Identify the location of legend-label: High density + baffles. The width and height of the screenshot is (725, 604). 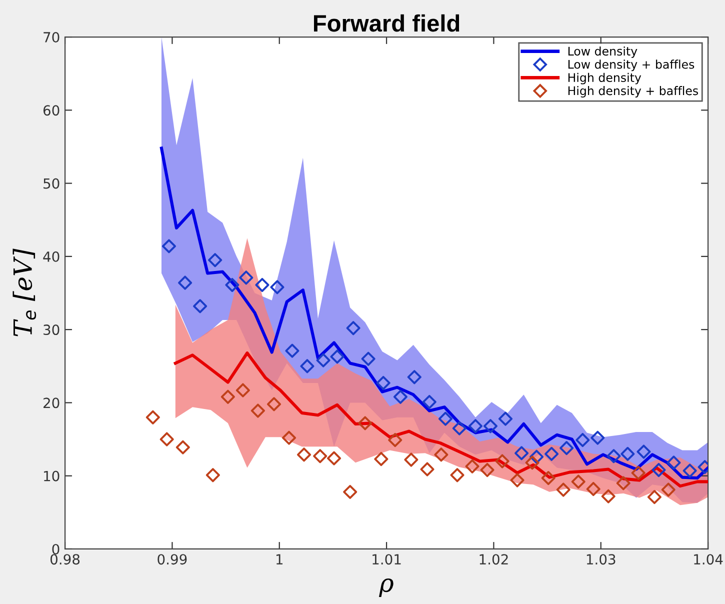
(633, 92).